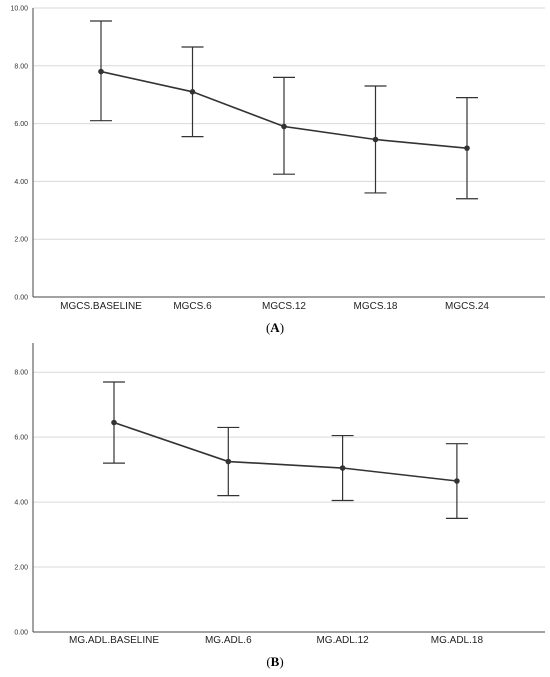 This screenshot has width=550, height=677. Describe the element at coordinates (467, 306) in the screenshot. I see `x-tick-label-a-4: MGCS.24` at that location.